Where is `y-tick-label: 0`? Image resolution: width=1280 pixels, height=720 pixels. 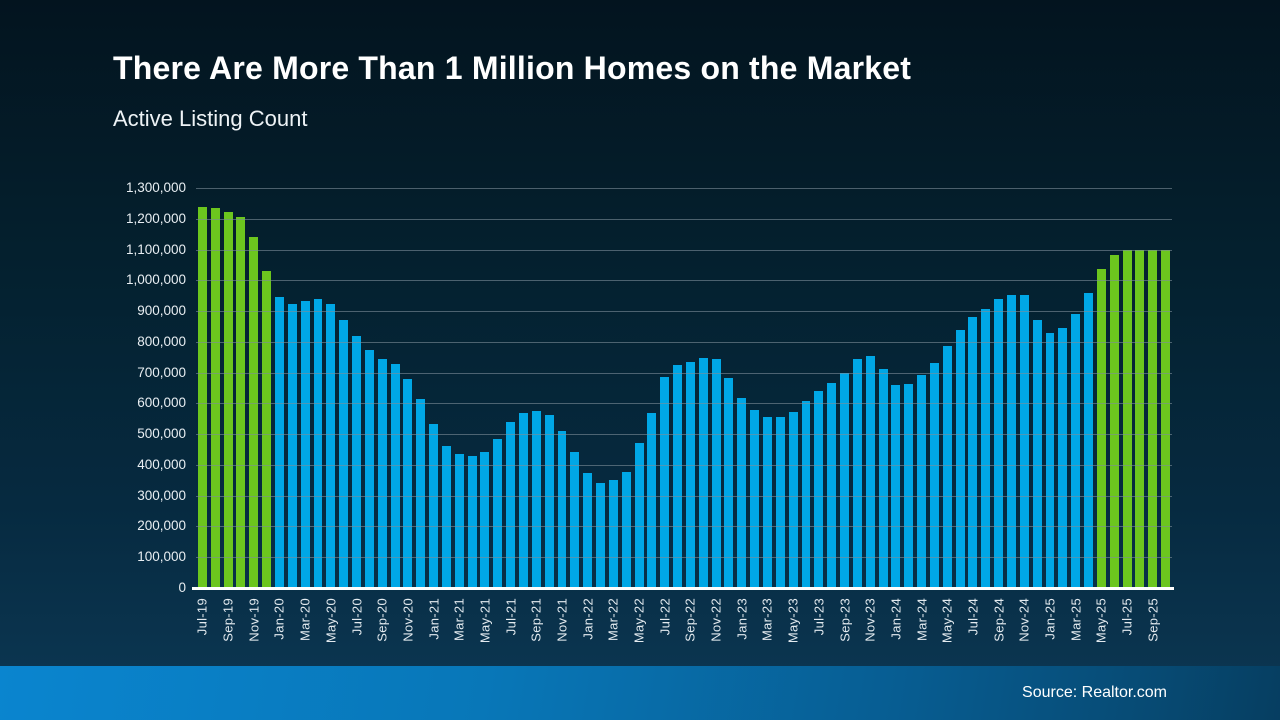 y-tick-label: 0 is located at coordinates (182, 587).